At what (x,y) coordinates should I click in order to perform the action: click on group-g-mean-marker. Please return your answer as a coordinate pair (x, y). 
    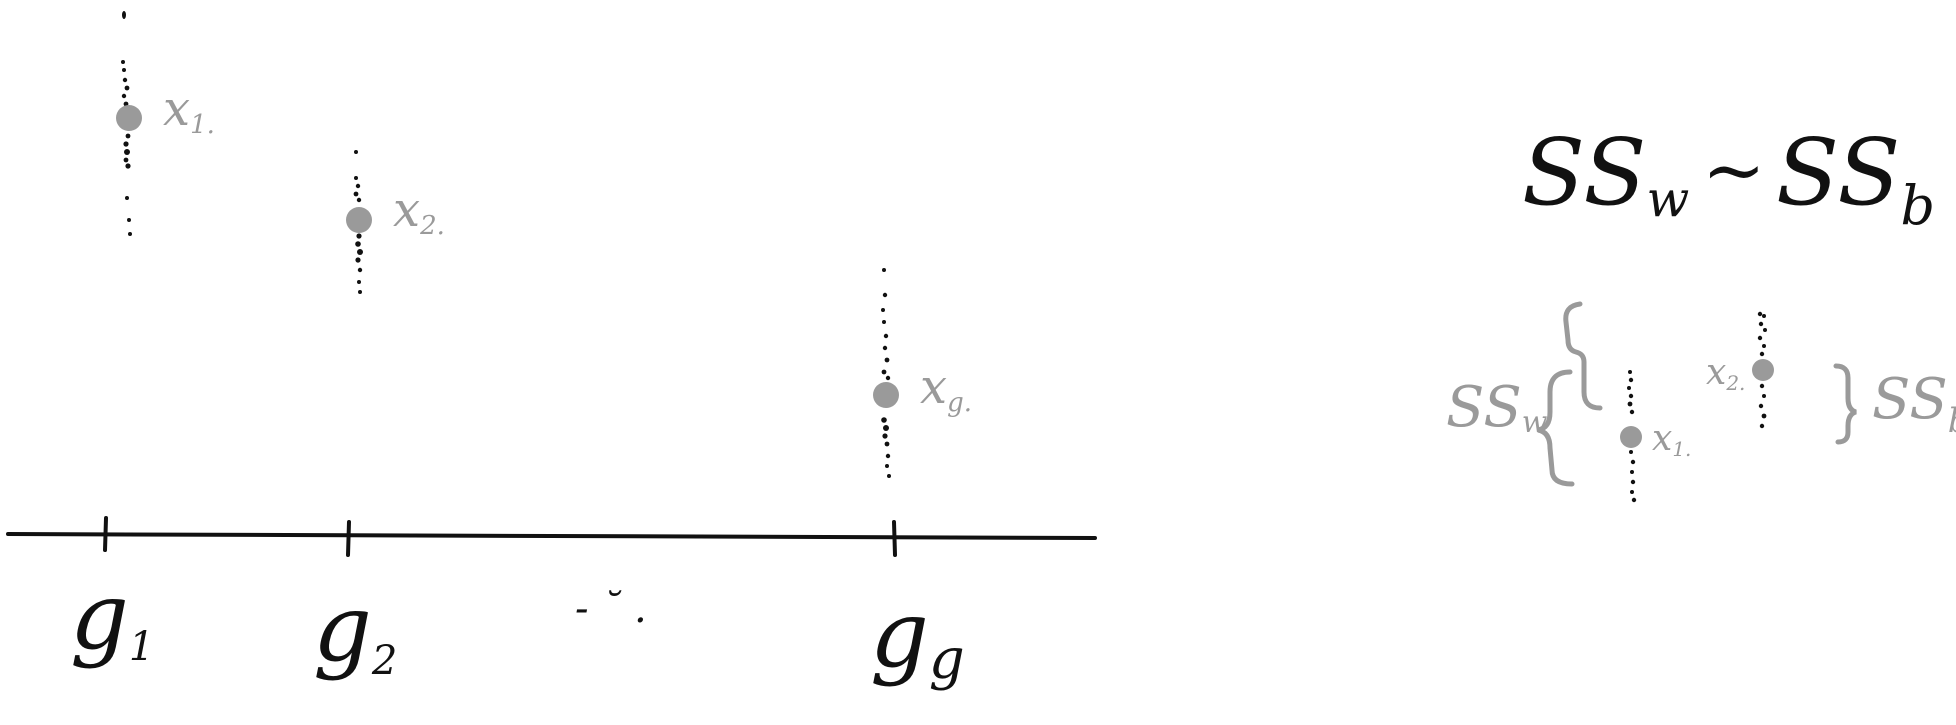
    Looking at the image, I should click on (886, 395).